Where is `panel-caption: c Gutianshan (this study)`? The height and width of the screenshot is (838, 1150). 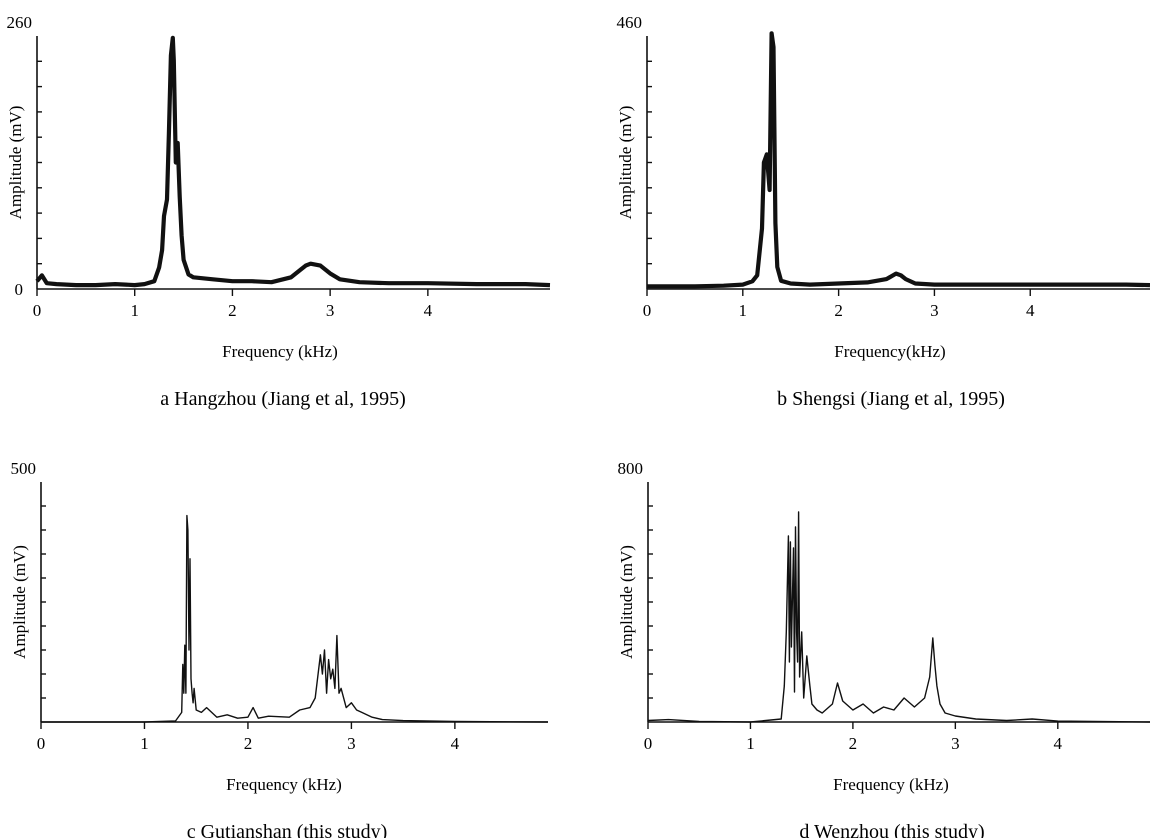 panel-caption: c Gutianshan (this study) is located at coordinates (287, 829).